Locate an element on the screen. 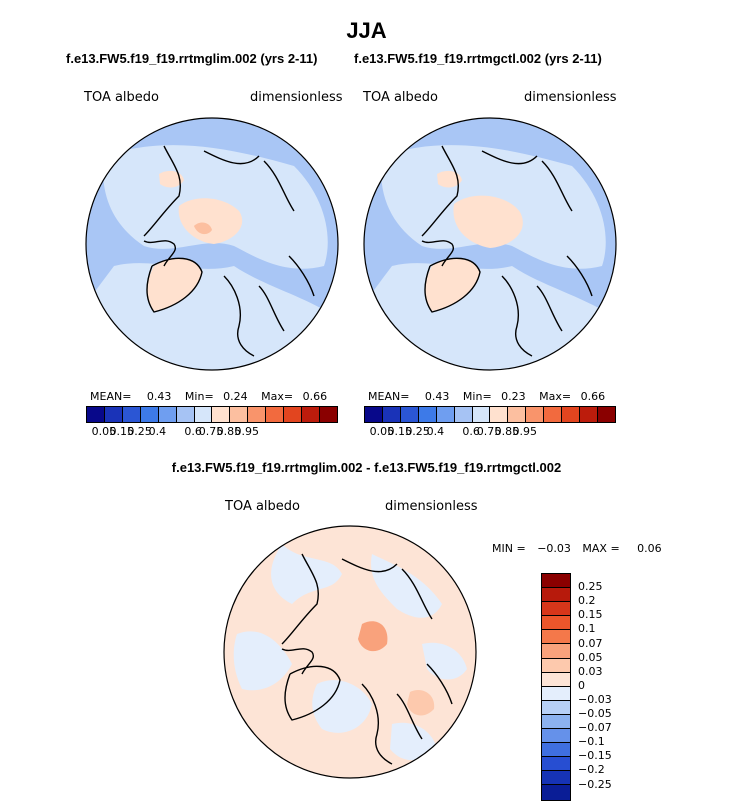 This screenshot has width=733, height=801. colorbar-label: −0.03 is located at coordinates (595, 699).